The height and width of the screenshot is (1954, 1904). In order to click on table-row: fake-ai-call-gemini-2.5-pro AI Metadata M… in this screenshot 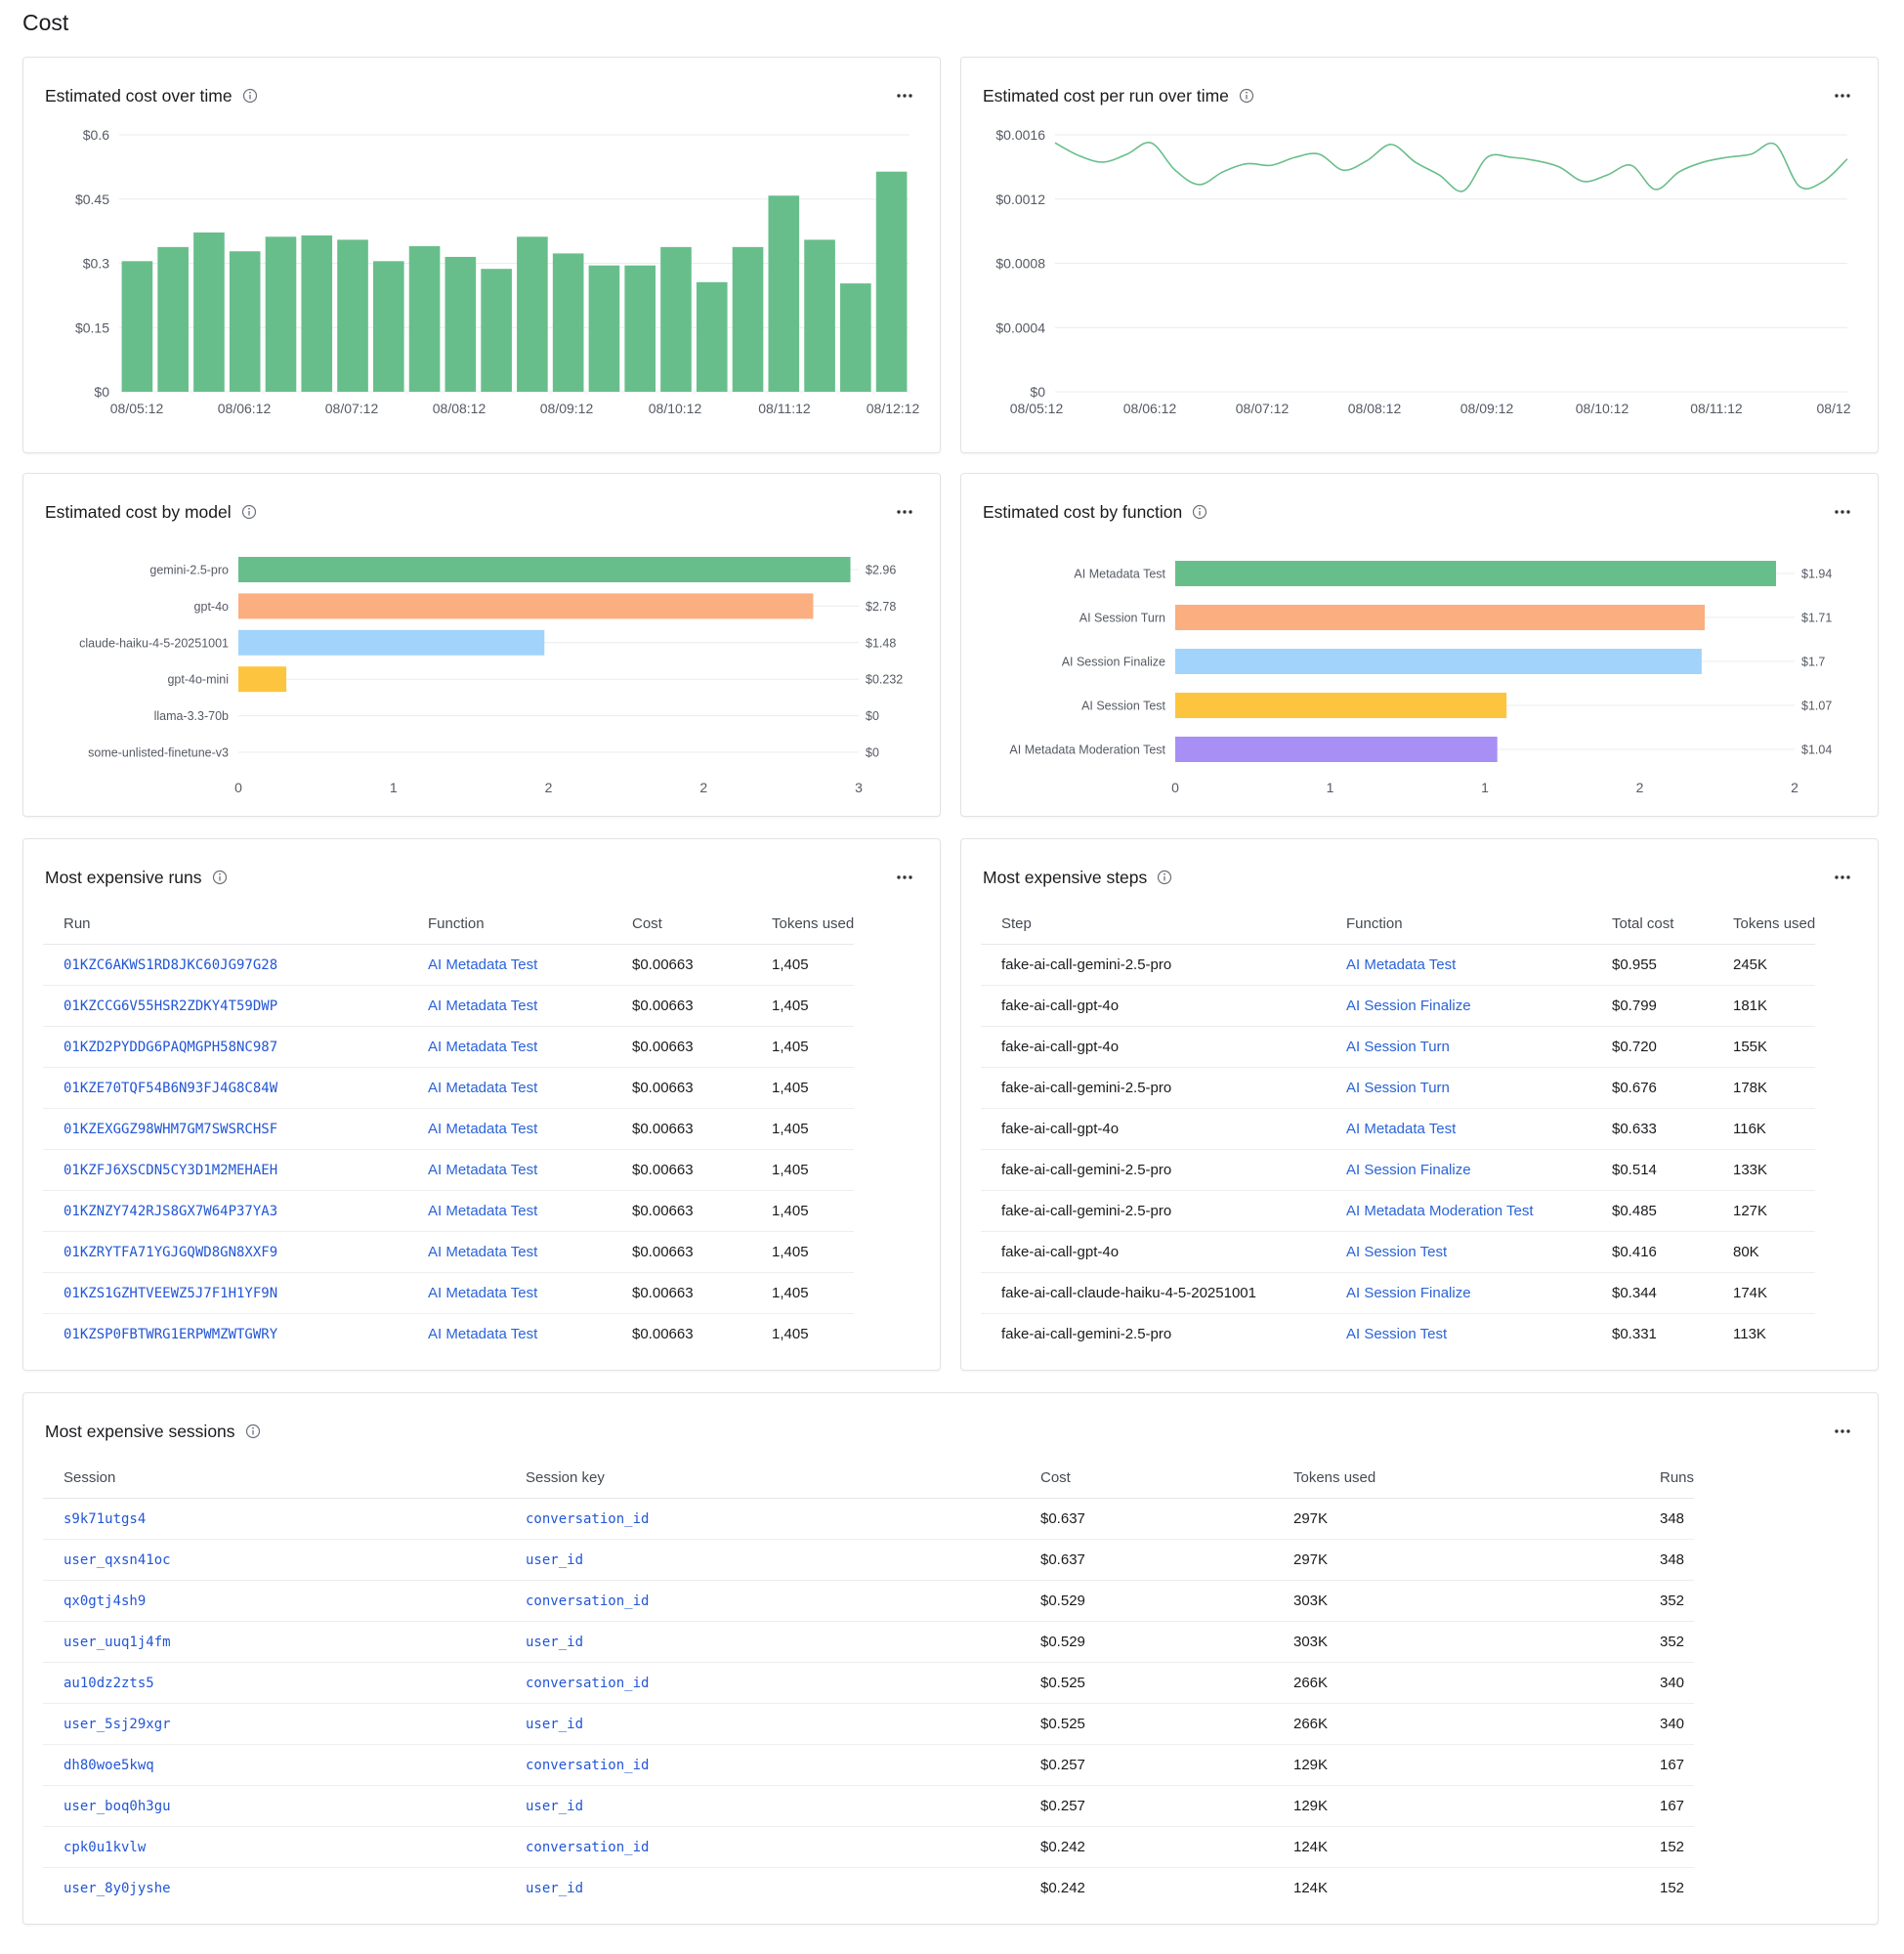, I will do `click(1398, 1211)`.